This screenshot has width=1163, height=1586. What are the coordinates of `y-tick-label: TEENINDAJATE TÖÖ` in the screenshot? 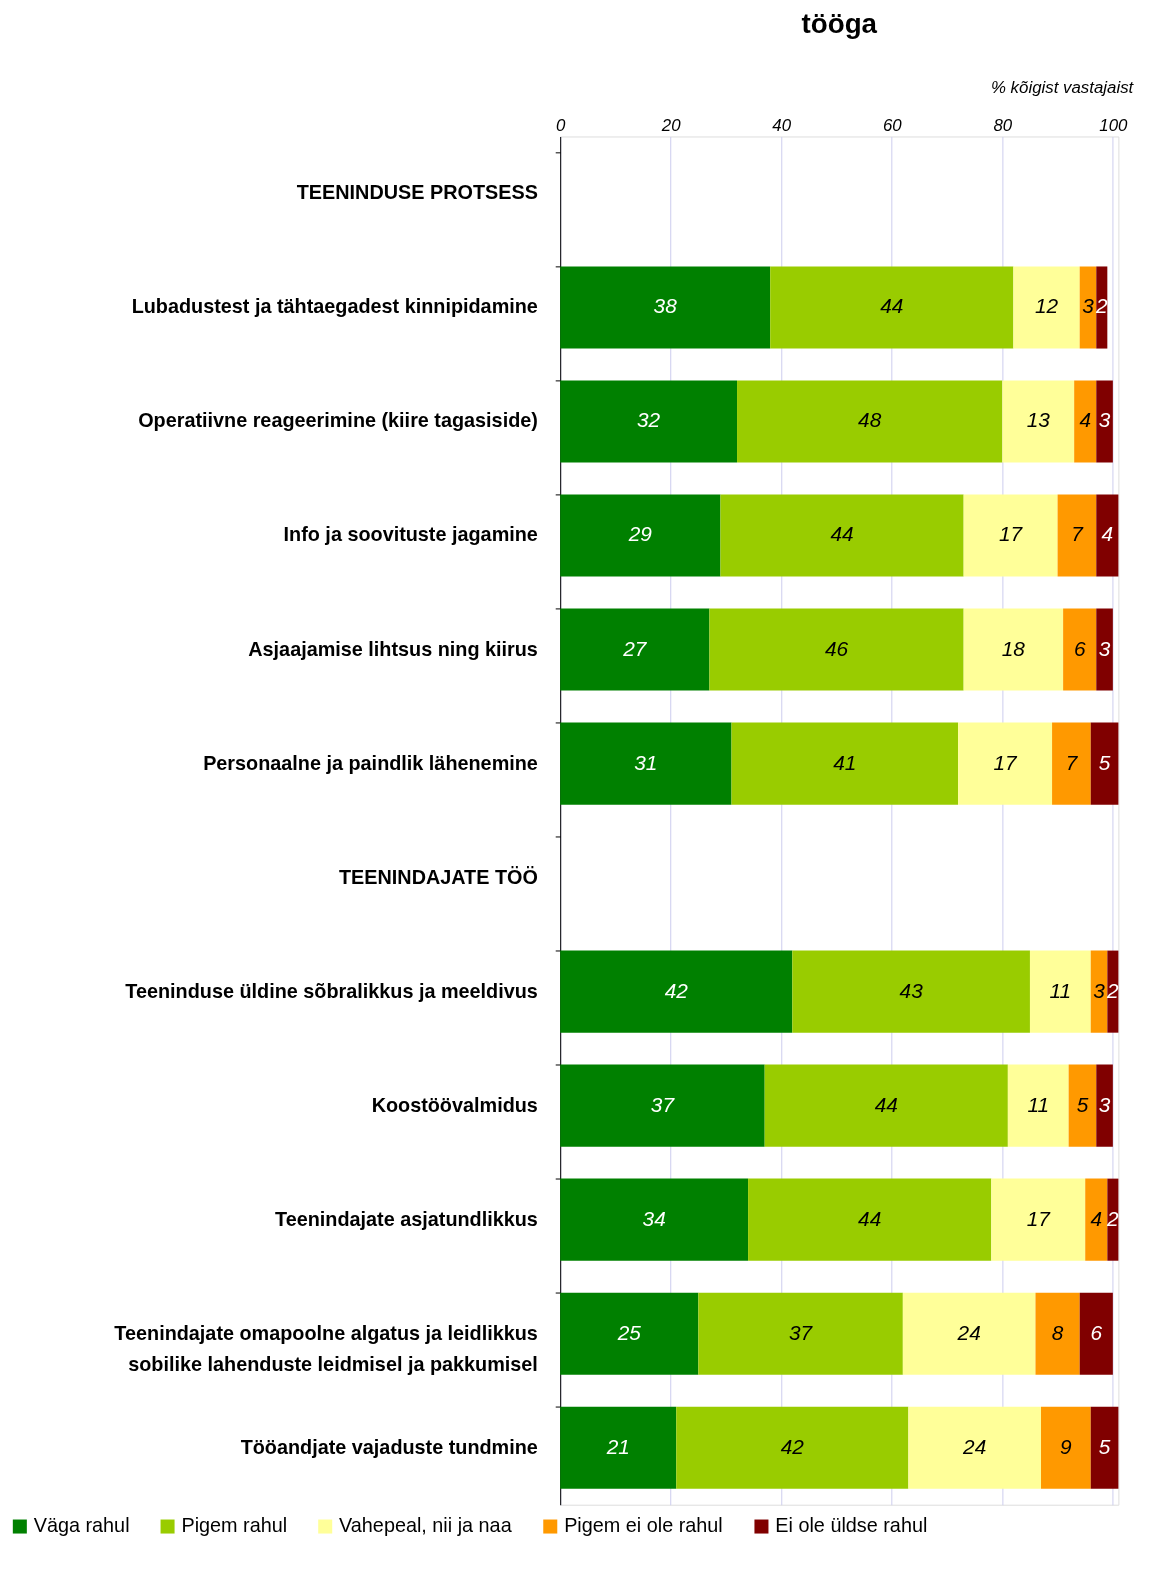 It's located at (438, 876).